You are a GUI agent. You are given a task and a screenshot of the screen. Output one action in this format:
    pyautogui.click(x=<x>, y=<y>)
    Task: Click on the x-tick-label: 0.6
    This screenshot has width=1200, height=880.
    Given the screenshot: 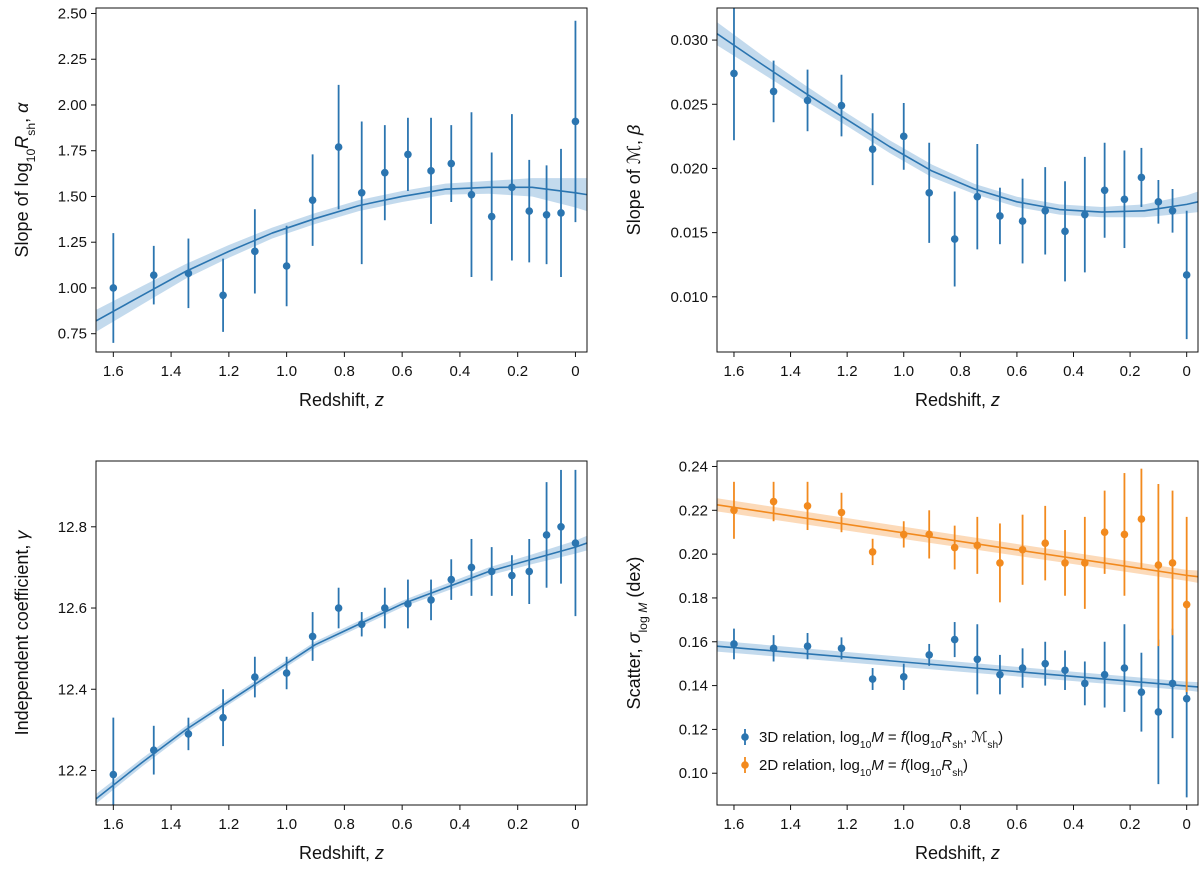 What is the action you would take?
    pyautogui.click(x=1016, y=824)
    